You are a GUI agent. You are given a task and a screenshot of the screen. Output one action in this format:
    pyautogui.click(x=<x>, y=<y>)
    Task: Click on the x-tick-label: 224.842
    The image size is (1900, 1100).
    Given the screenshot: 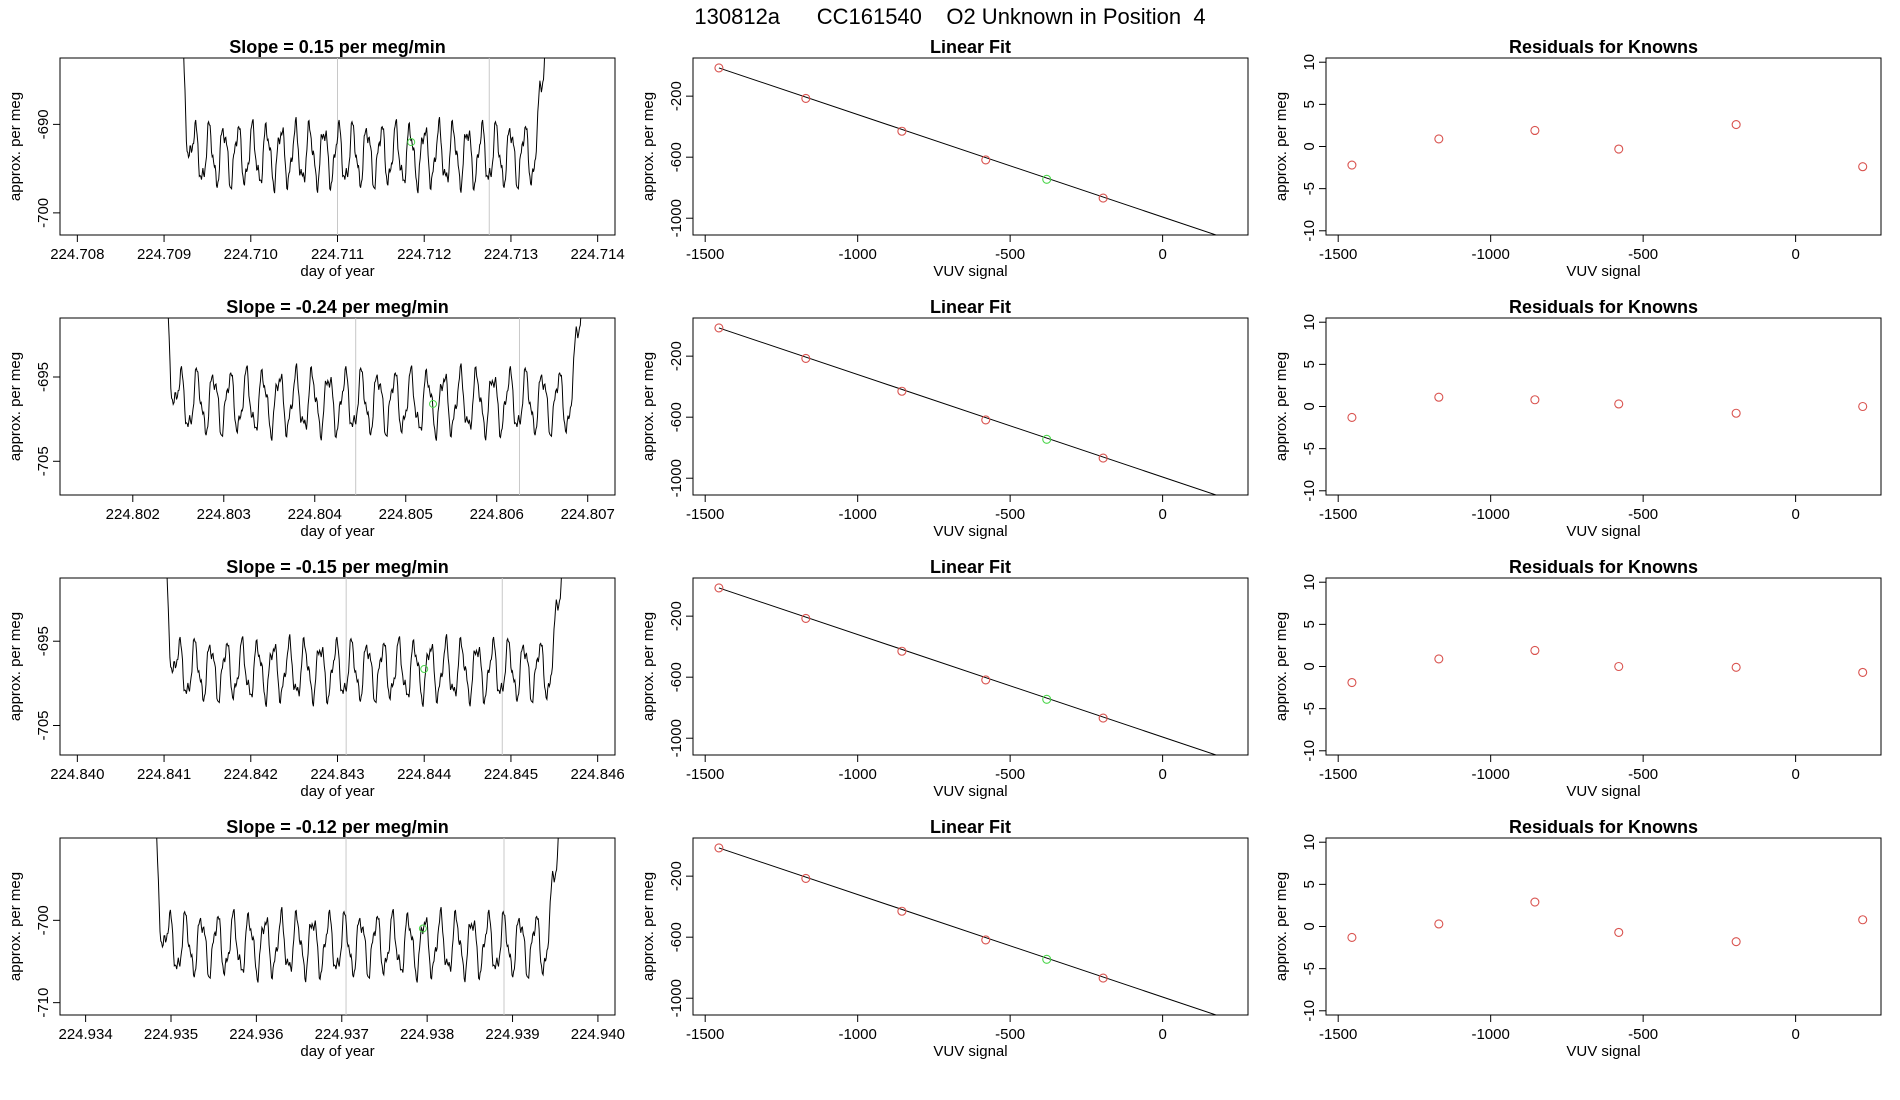 What is the action you would take?
    pyautogui.click(x=251, y=774)
    